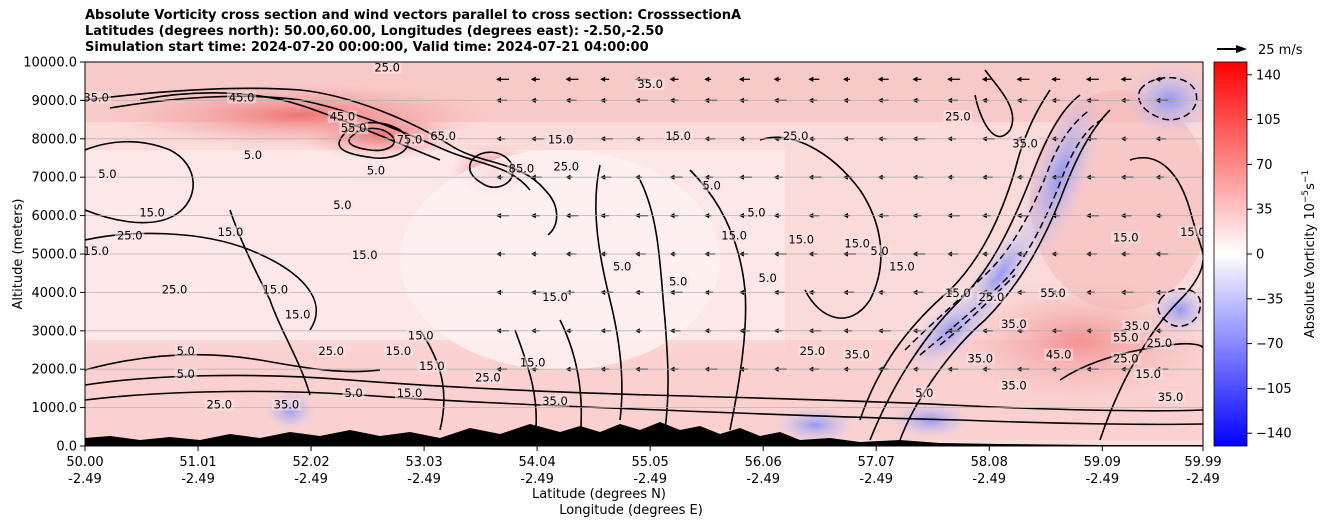  I want to click on contour-label-66: 15.0, so click(410, 393).